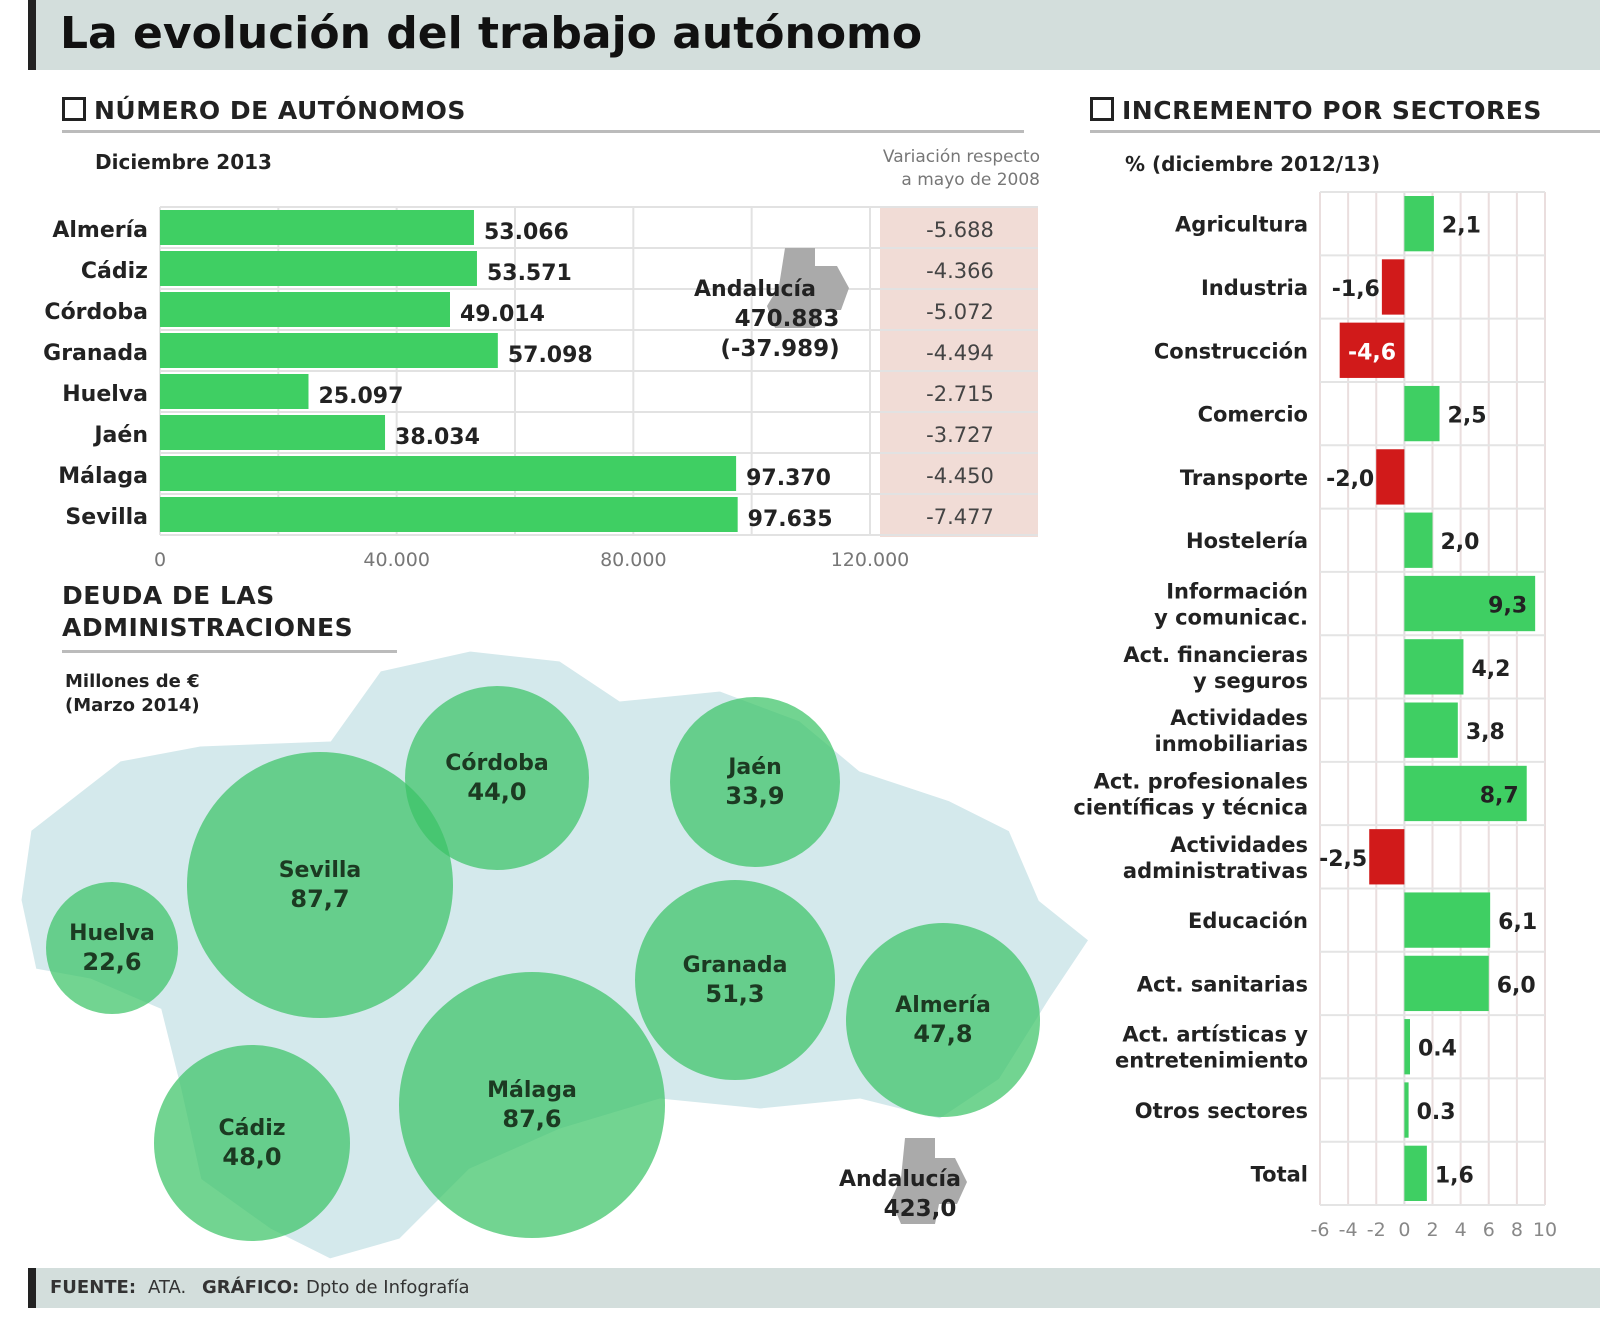 Image resolution: width=1600 pixels, height=1333 pixels. I want to click on x-tick-label: -4, so click(1348, 1230).